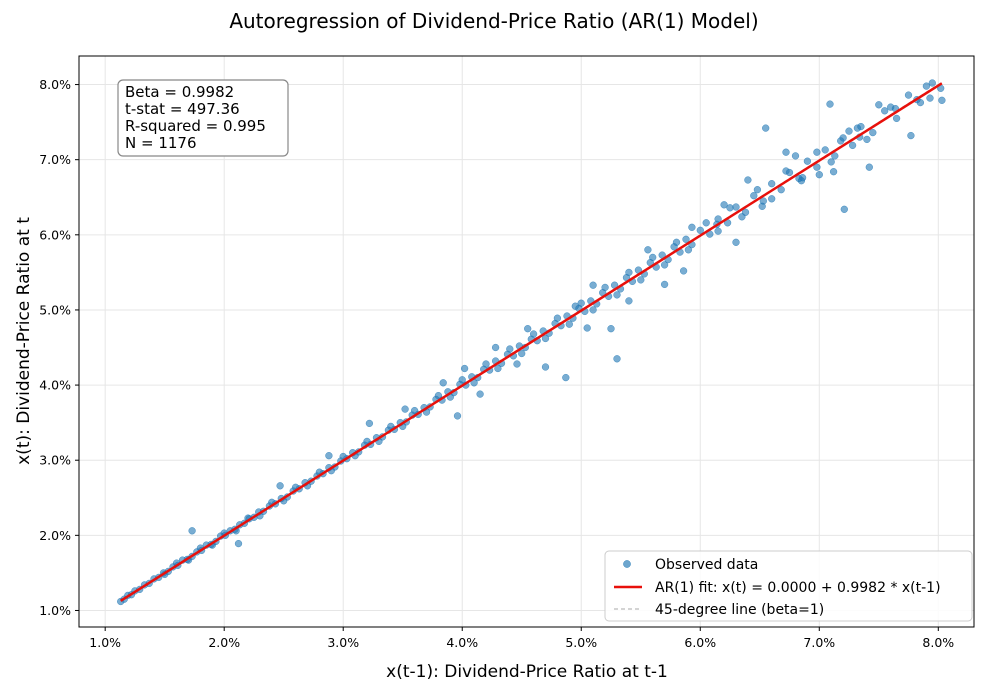 This screenshot has width=989, height=690. Describe the element at coordinates (700, 642) in the screenshot. I see `x-tick-label: 6.0%` at that location.